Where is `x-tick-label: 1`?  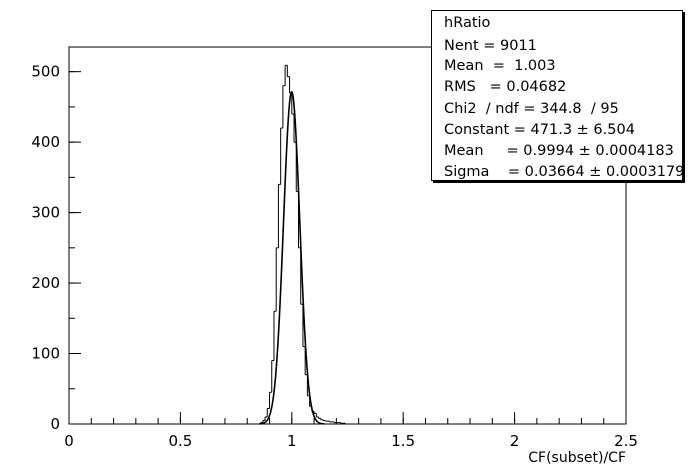 x-tick-label: 1 is located at coordinates (292, 441).